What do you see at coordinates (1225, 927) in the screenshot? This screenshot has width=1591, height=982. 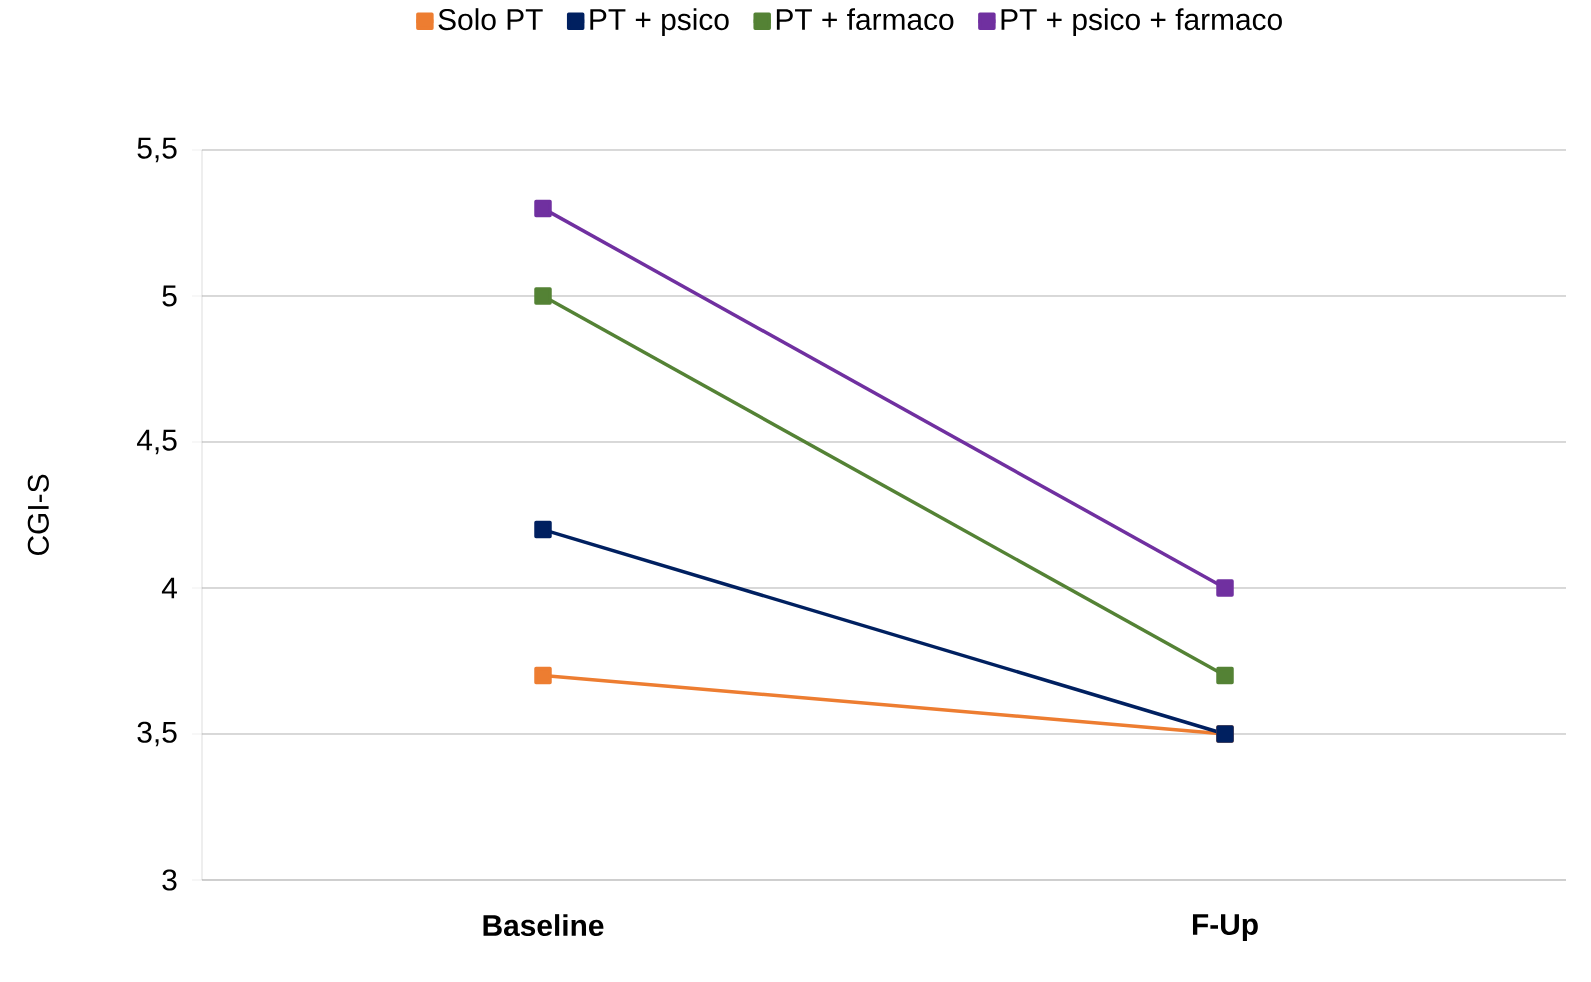 I see `x-tick-label: F-Up` at bounding box center [1225, 927].